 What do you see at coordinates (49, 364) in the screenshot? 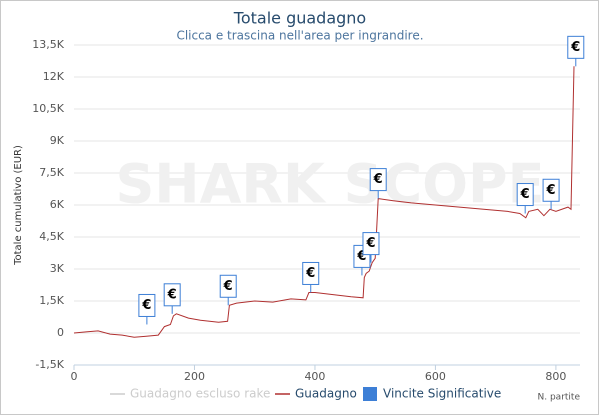
I see `y-tick-label: -1,5K` at bounding box center [49, 364].